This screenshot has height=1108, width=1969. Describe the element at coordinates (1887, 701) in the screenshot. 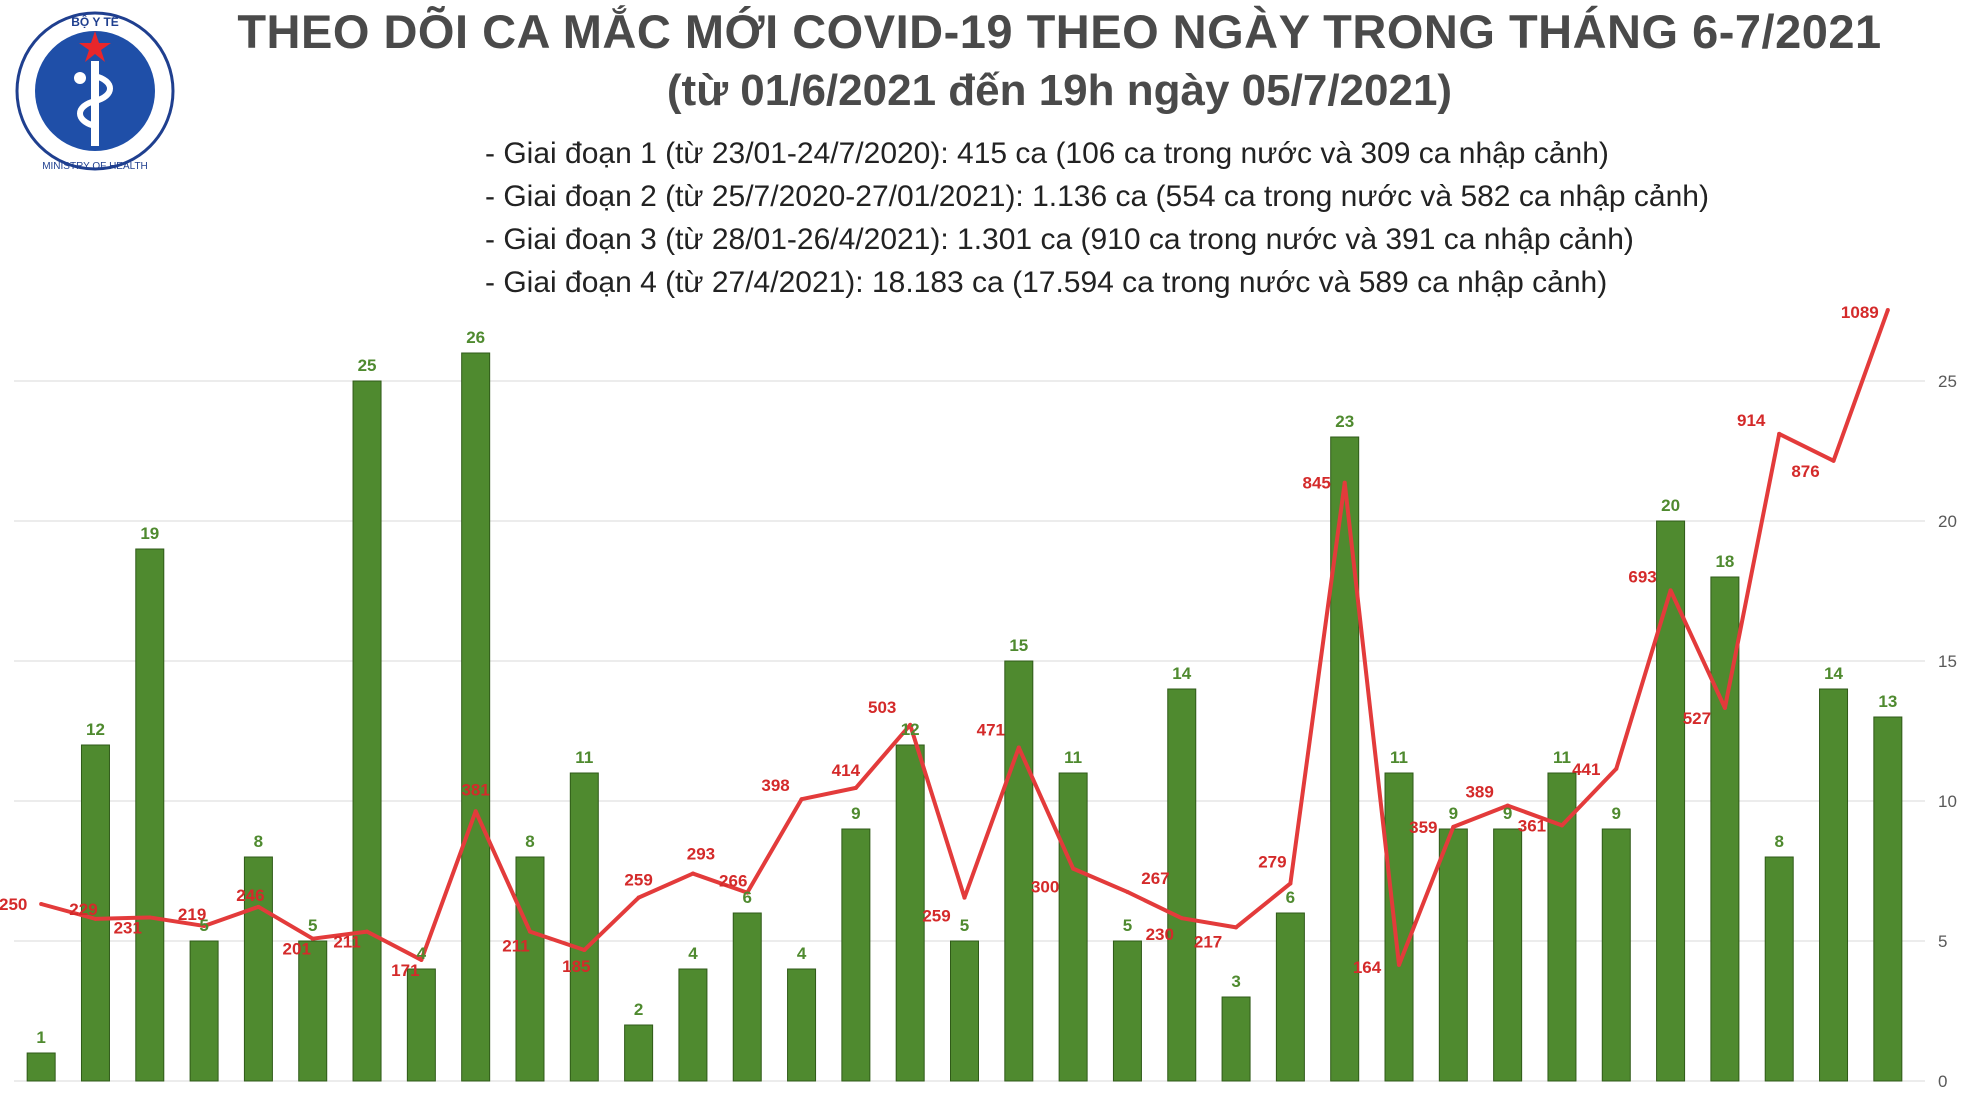

I see `bar-value-label: 13` at that location.